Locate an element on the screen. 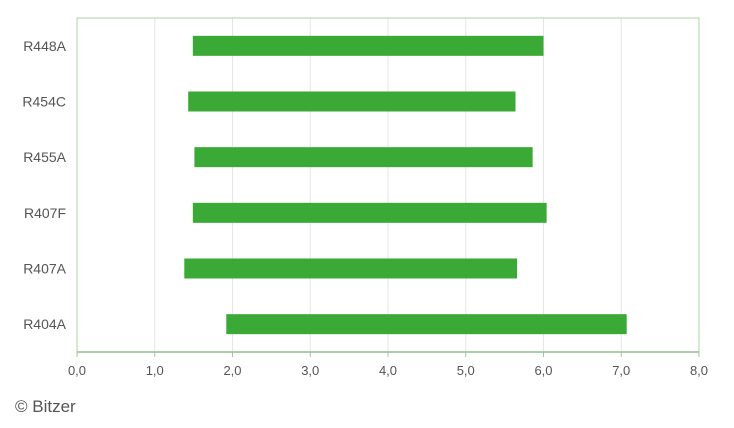 The image size is (734, 428). x-tick-label: 0,0 is located at coordinates (77, 370).